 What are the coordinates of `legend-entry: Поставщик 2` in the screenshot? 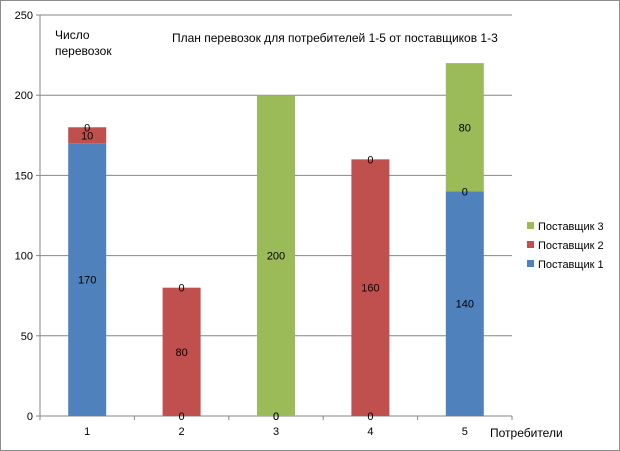 It's located at (571, 246).